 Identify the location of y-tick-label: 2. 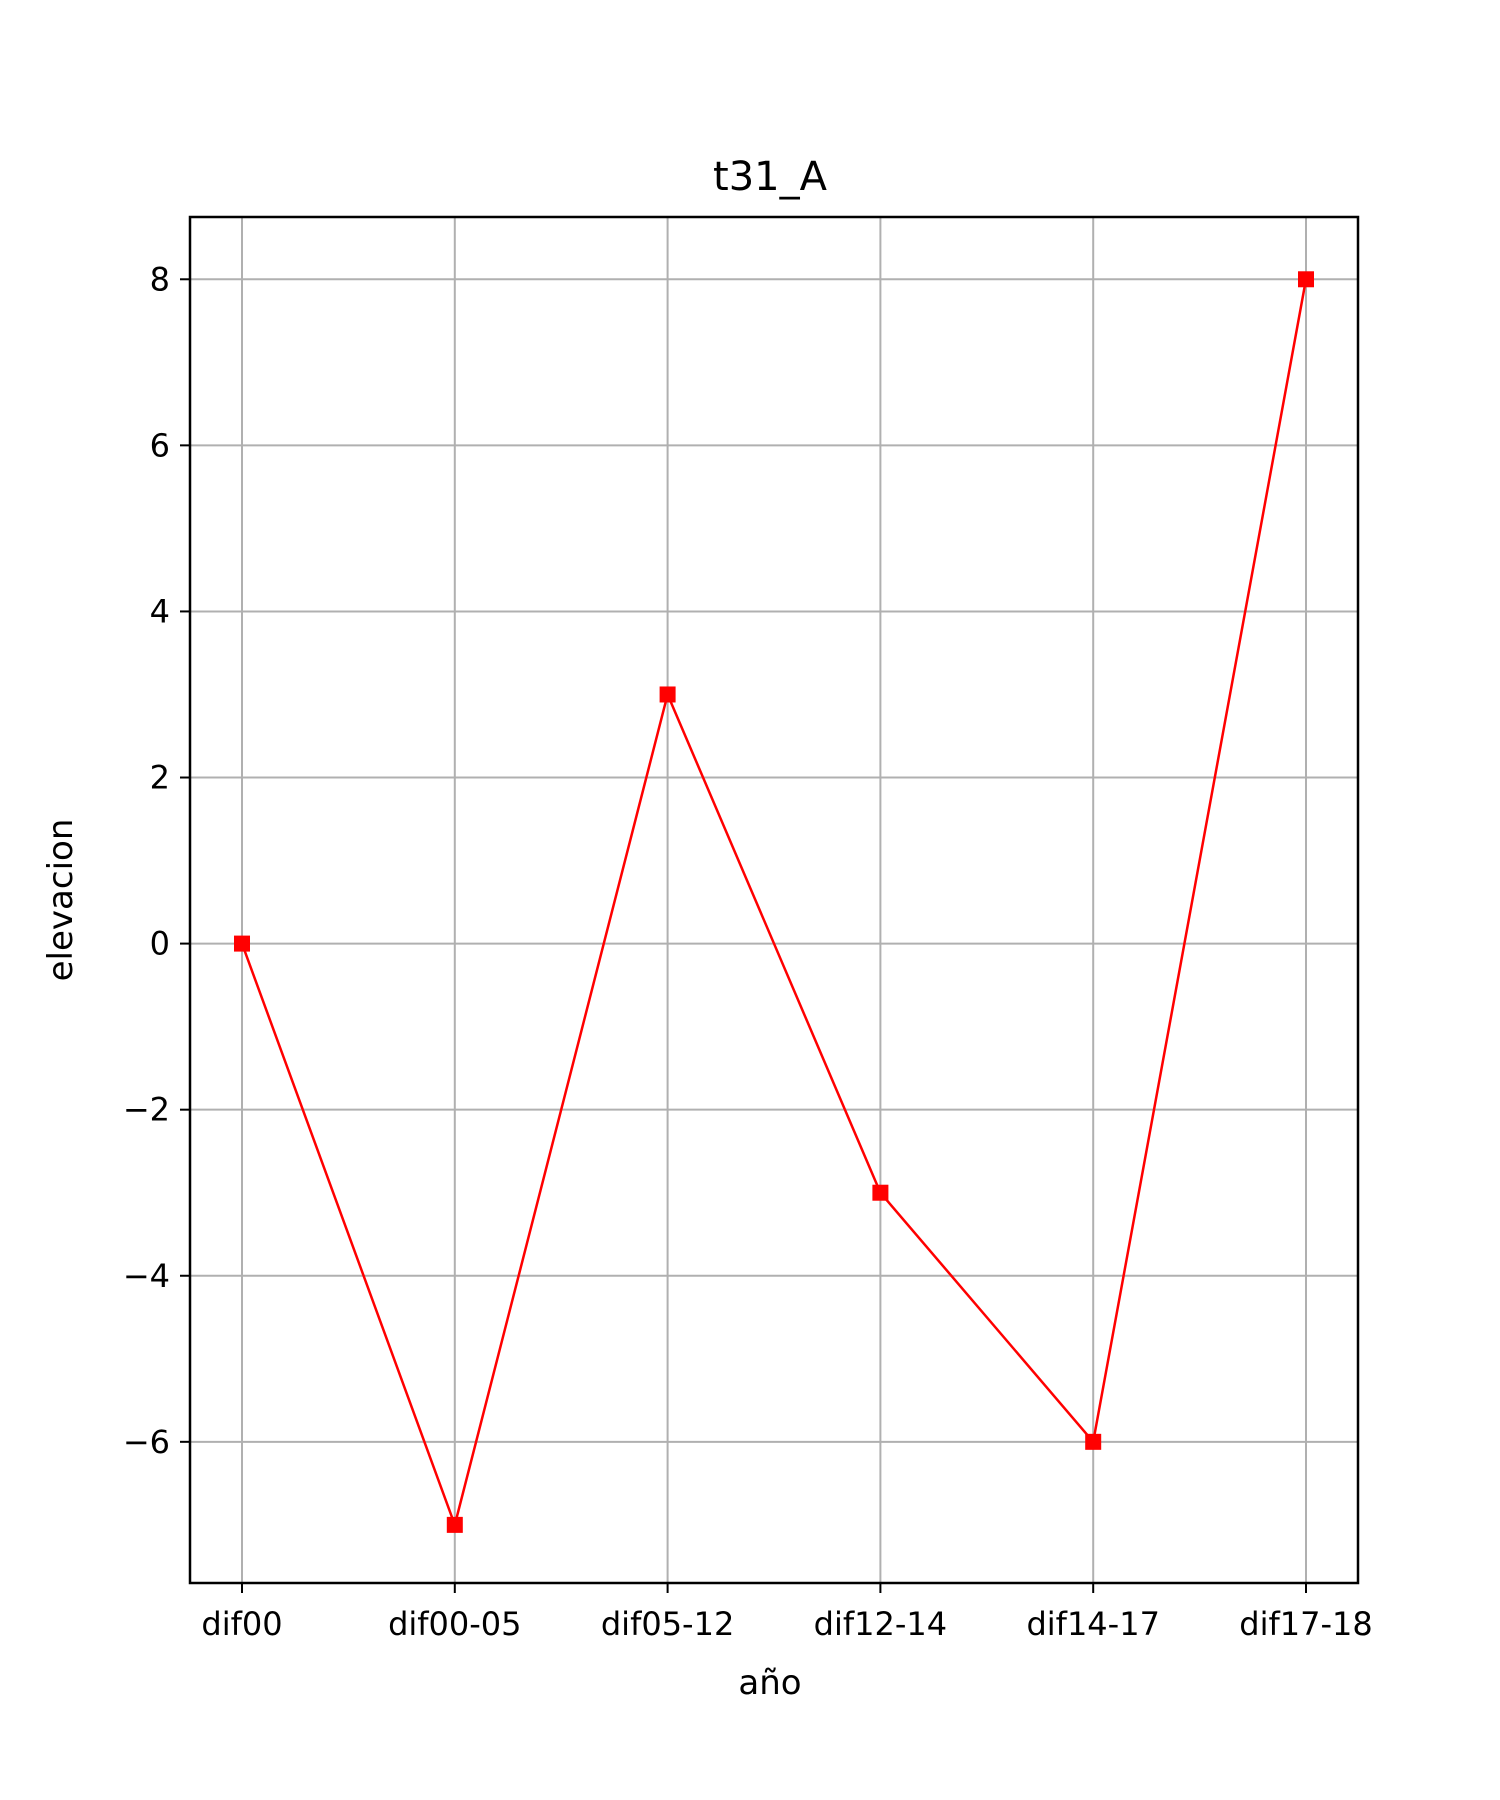
(160, 778).